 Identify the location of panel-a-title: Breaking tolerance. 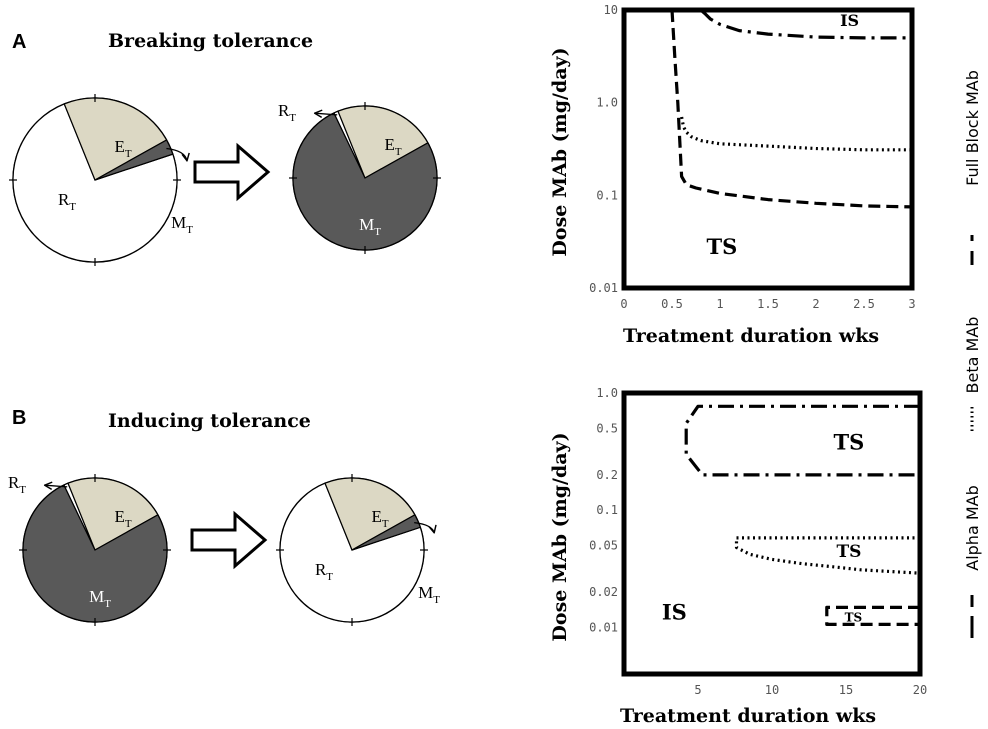
(210, 41).